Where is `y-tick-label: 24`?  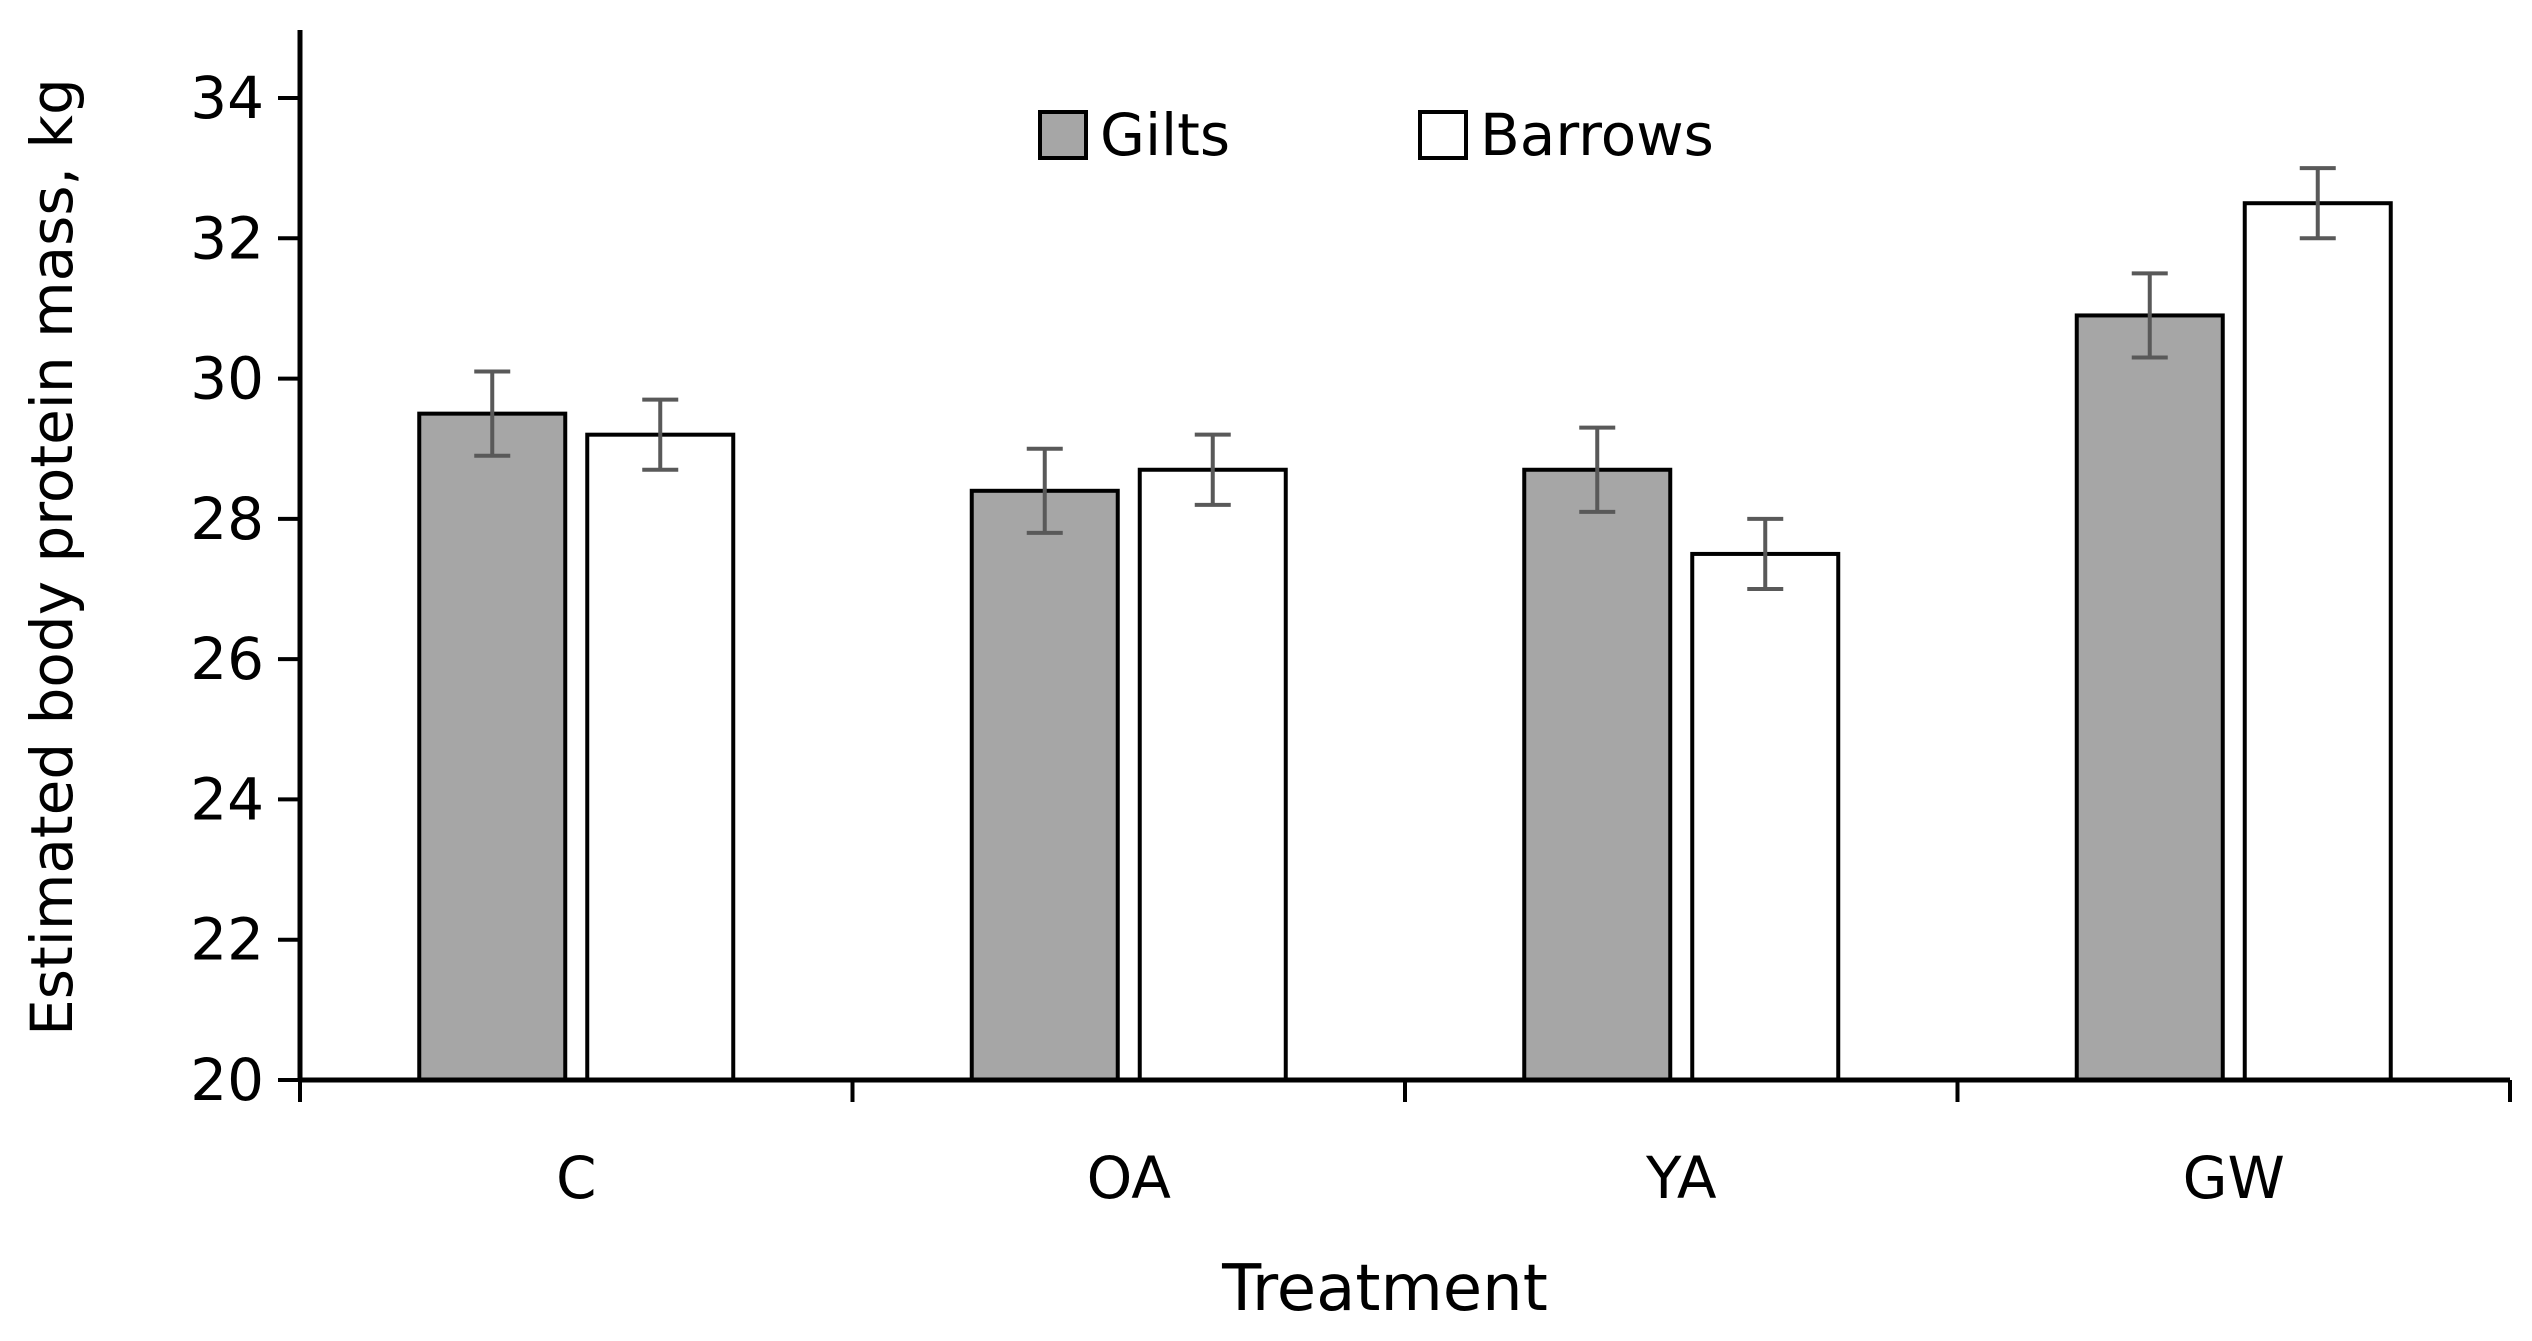
y-tick-label: 24 is located at coordinates (227, 799).